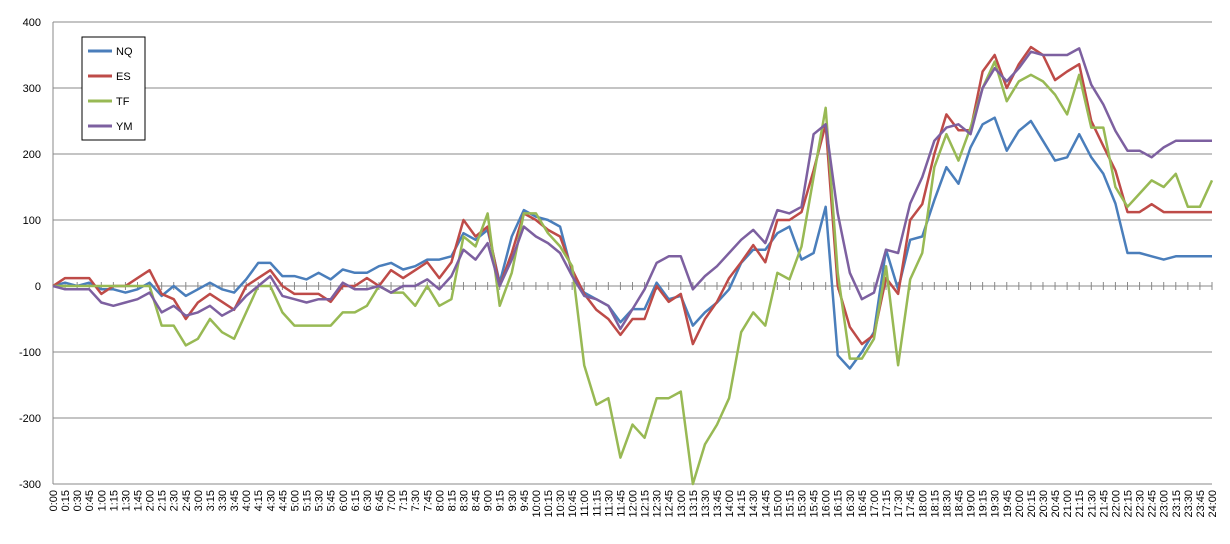 This screenshot has width=1230, height=544. What do you see at coordinates (1032, 504) in the screenshot?
I see `x-tick-label: 20:15` at bounding box center [1032, 504].